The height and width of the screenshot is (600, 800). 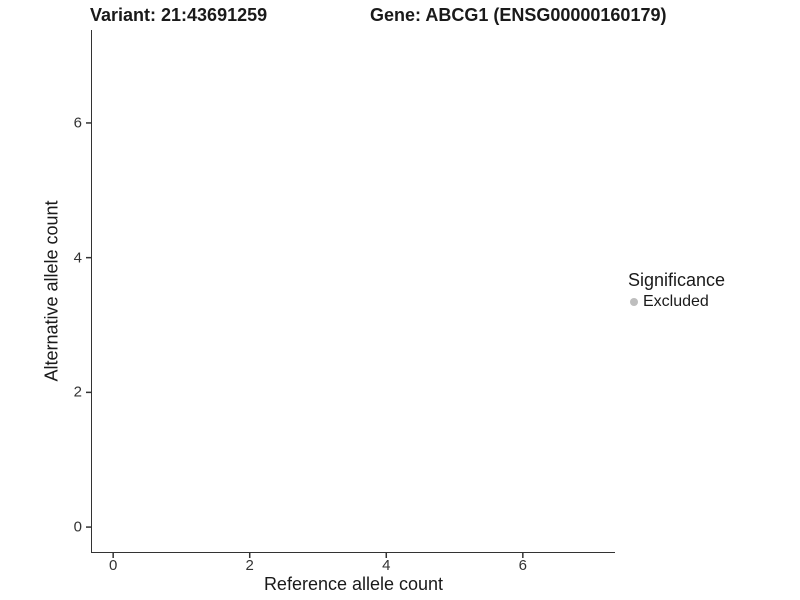 I want to click on legend-entry-label: Excluded, so click(x=676, y=301).